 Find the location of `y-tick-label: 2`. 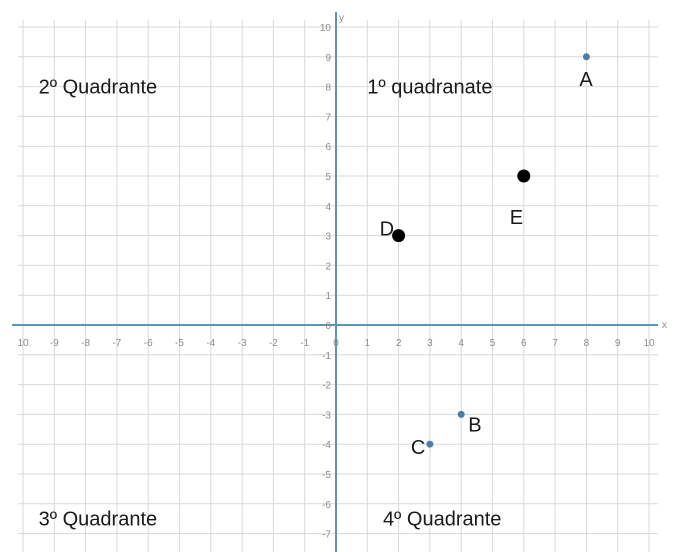

y-tick-label: 2 is located at coordinates (328, 266).